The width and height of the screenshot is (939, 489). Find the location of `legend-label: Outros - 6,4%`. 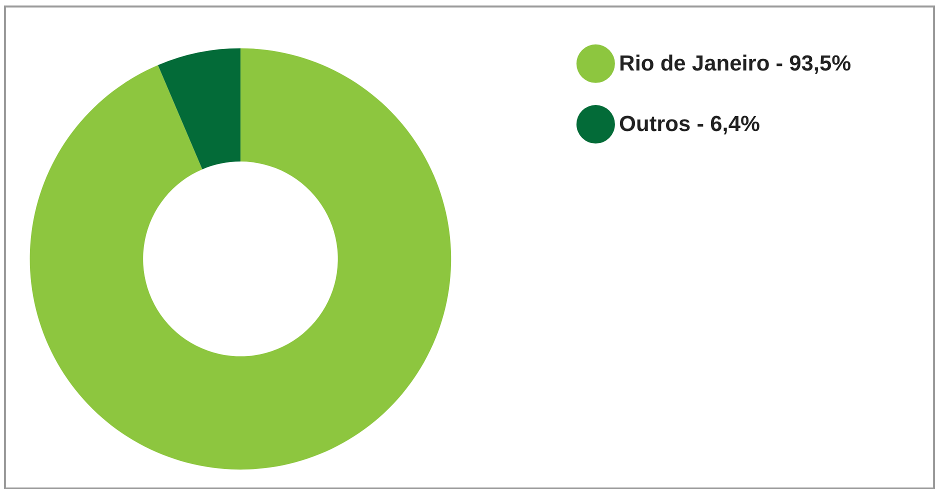

legend-label: Outros - 6,4% is located at coordinates (689, 123).